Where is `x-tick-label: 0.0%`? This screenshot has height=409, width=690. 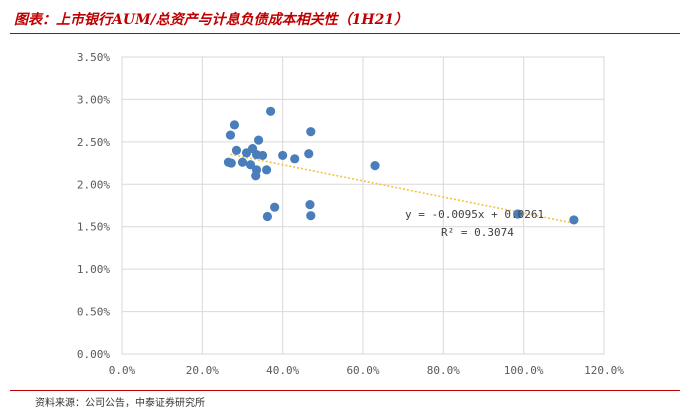 x-tick-label: 0.0% is located at coordinates (122, 370).